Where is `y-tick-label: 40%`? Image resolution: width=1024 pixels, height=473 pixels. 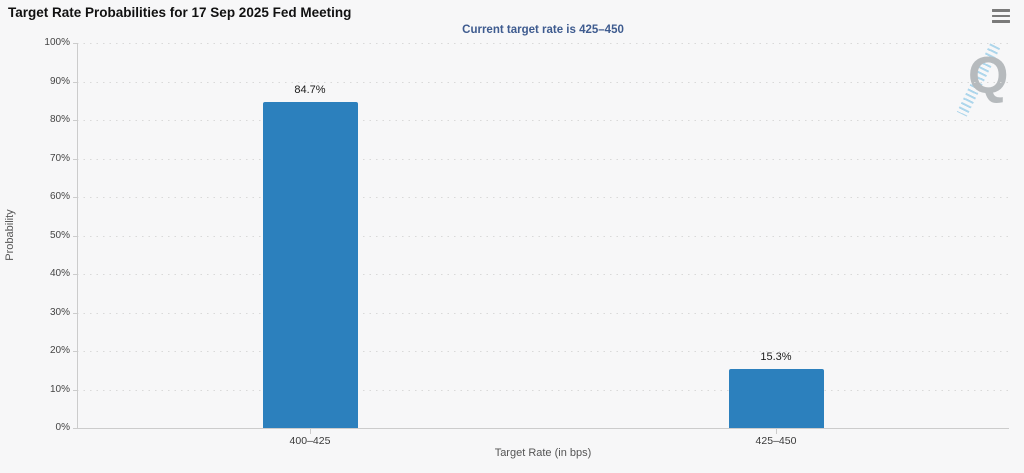
y-tick-label: 40% is located at coordinates (59, 273).